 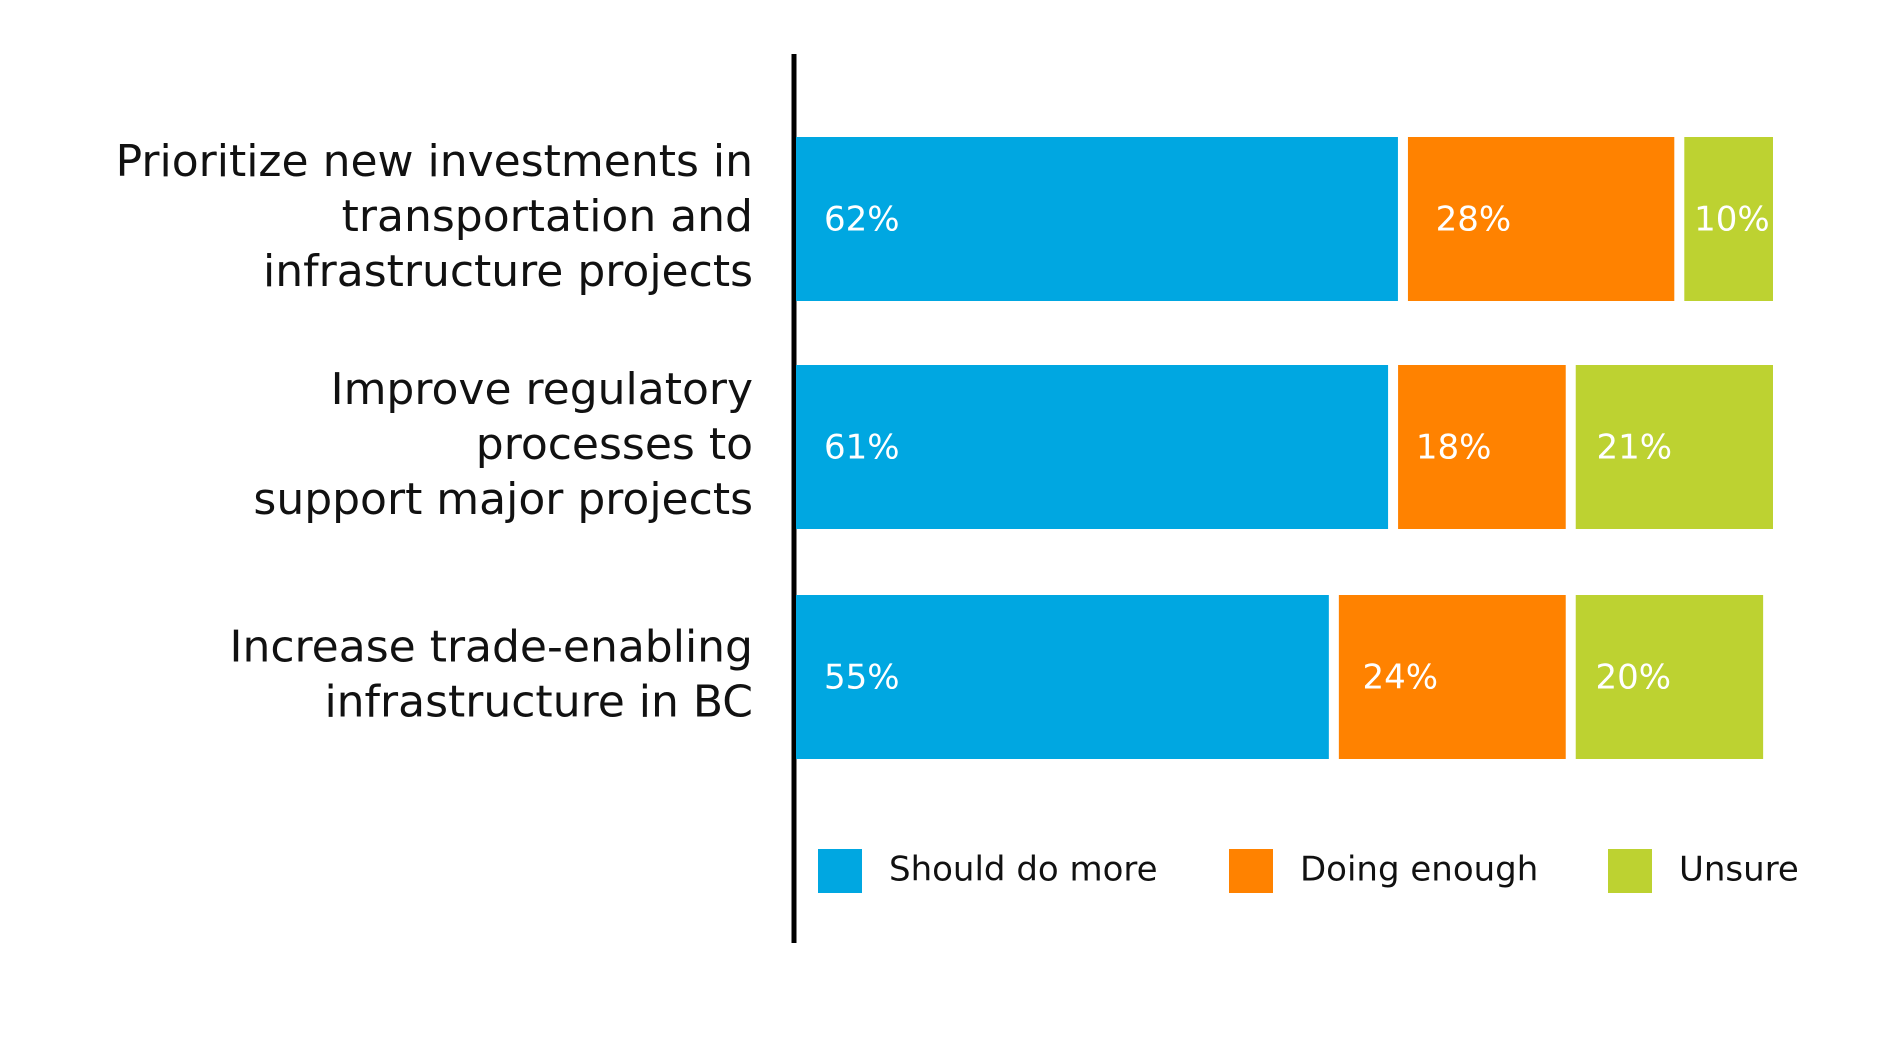 What do you see at coordinates (1419, 870) in the screenshot?
I see `legend-label: Doing enough` at bounding box center [1419, 870].